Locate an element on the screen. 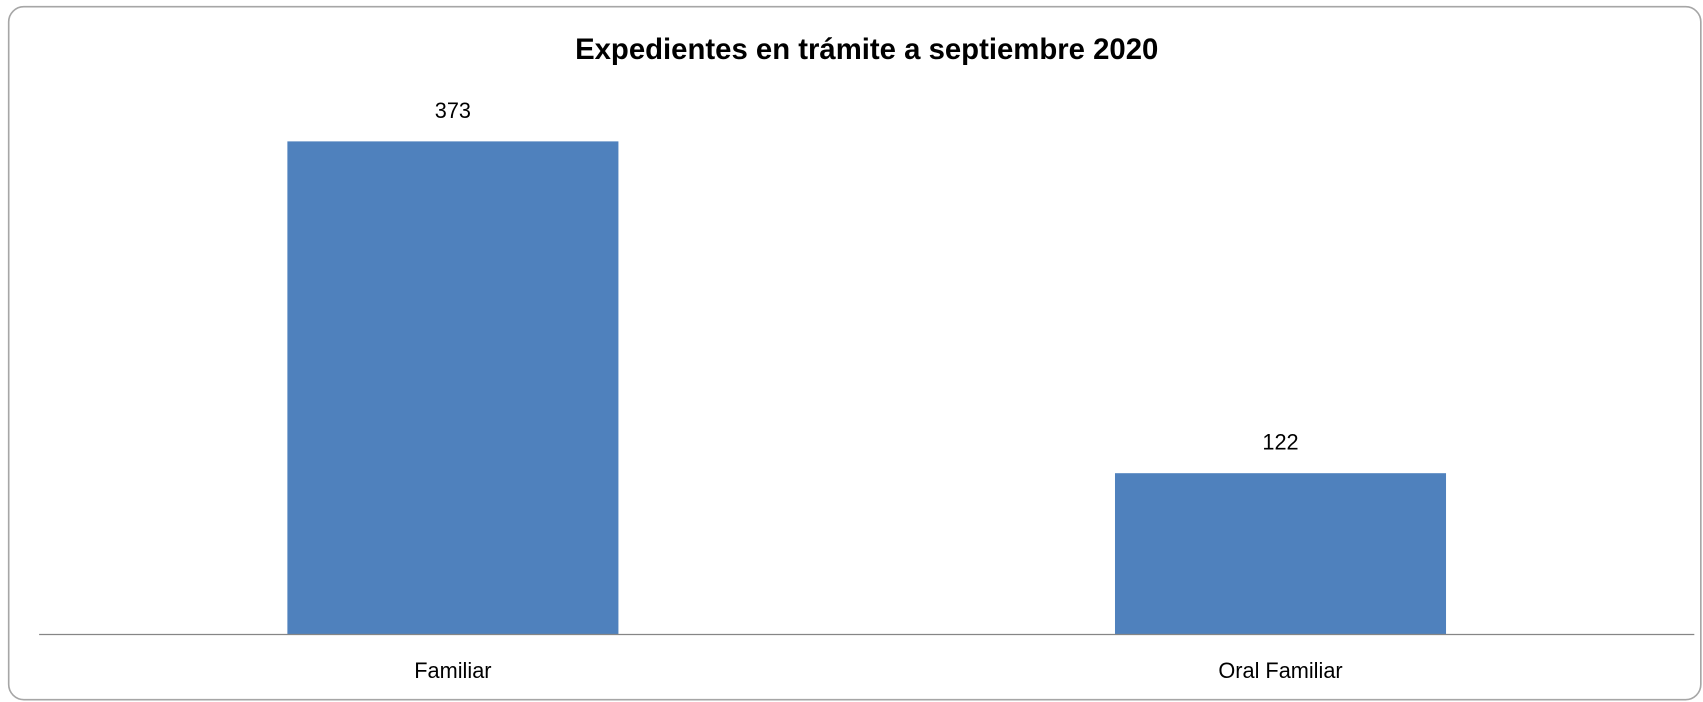 This screenshot has width=1703, height=702. data-label: 122 is located at coordinates (1280, 442).